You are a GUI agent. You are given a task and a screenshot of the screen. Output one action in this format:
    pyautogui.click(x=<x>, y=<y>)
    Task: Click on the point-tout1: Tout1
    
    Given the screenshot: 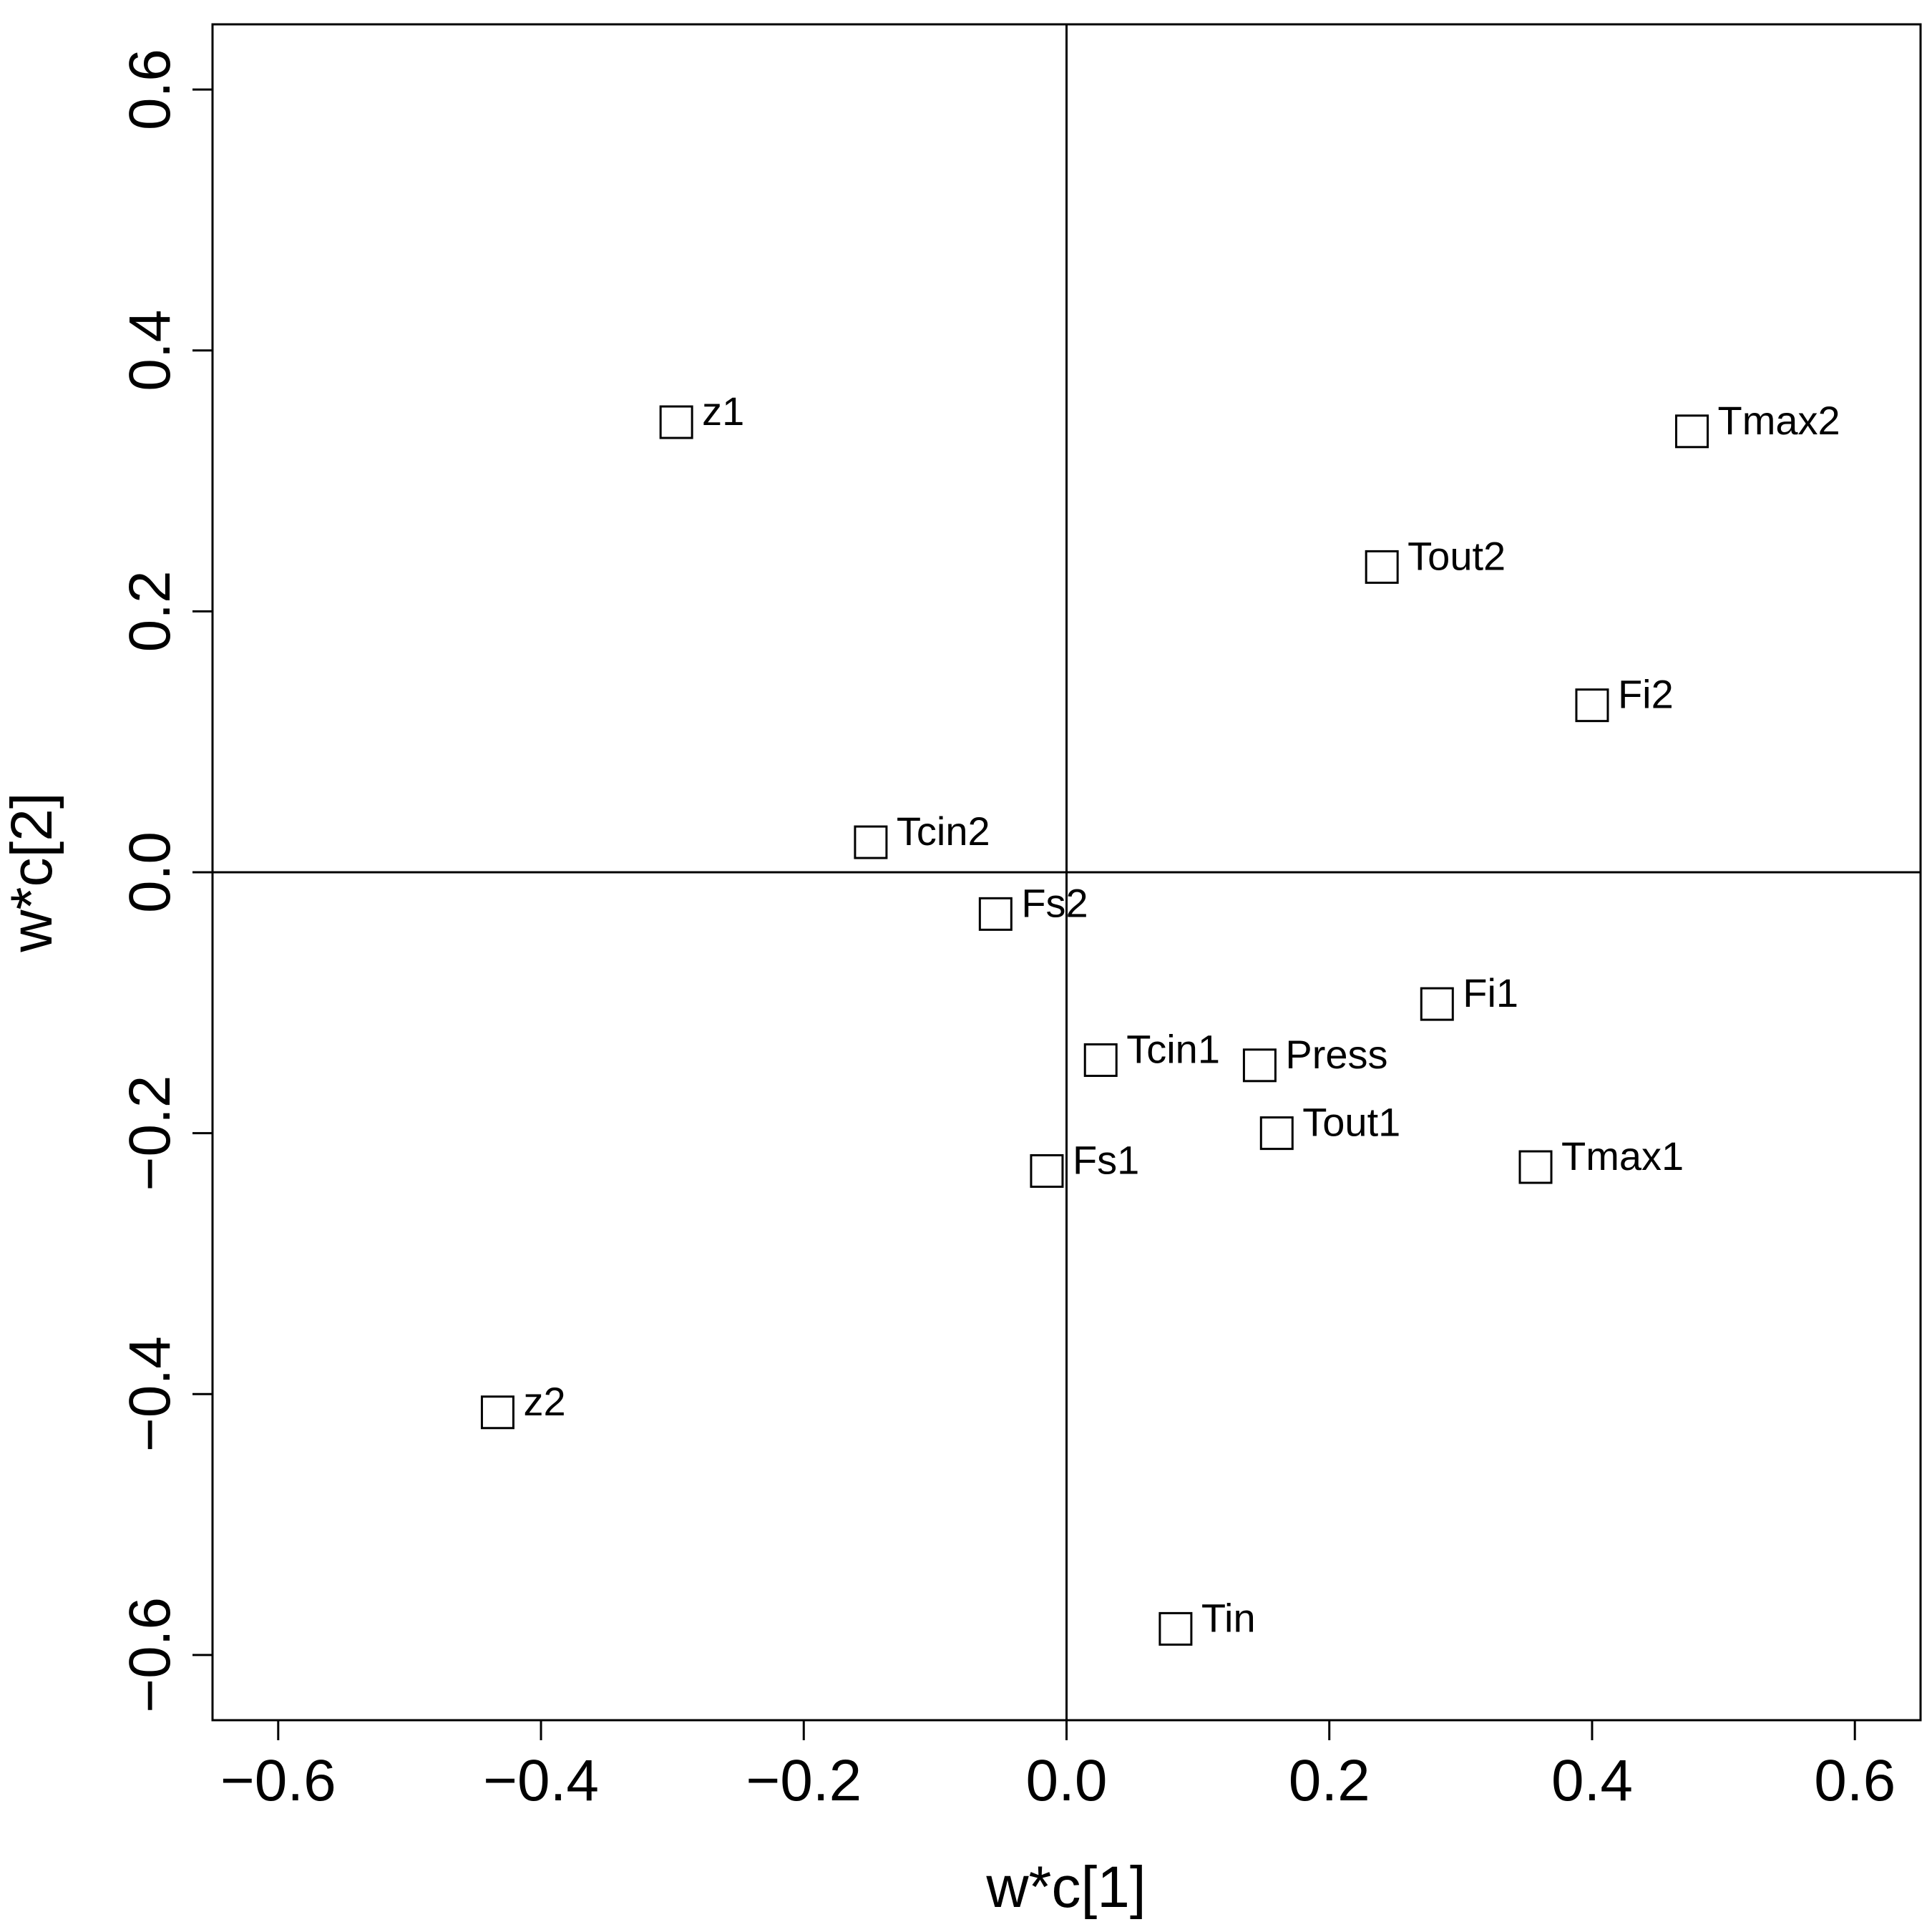 What is the action you would take?
    pyautogui.click(x=1329, y=1125)
    